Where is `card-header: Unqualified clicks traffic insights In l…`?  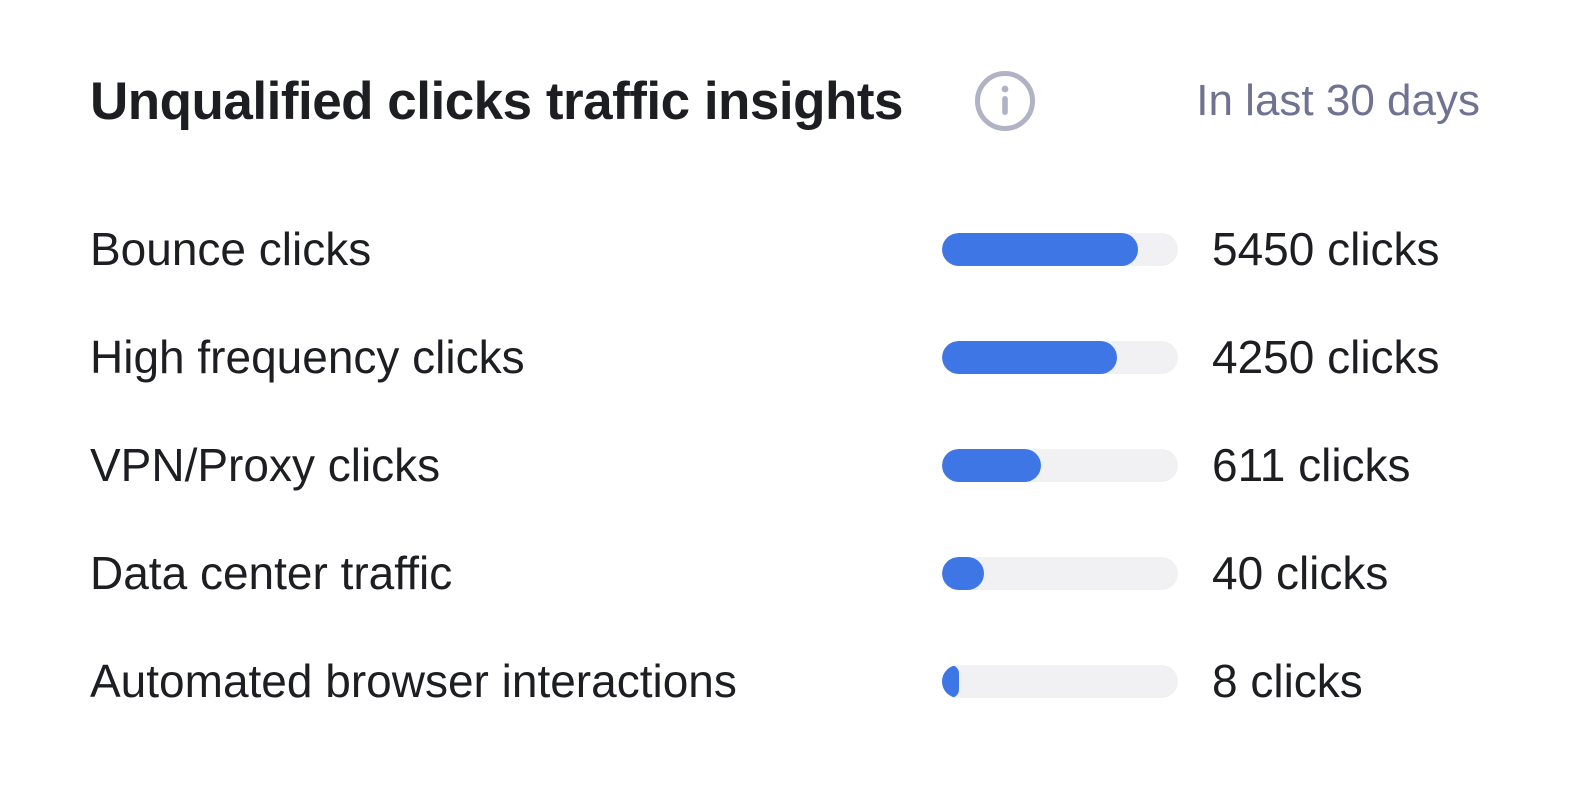
card-header: Unqualified clicks traffic insights In l… is located at coordinates (785, 102).